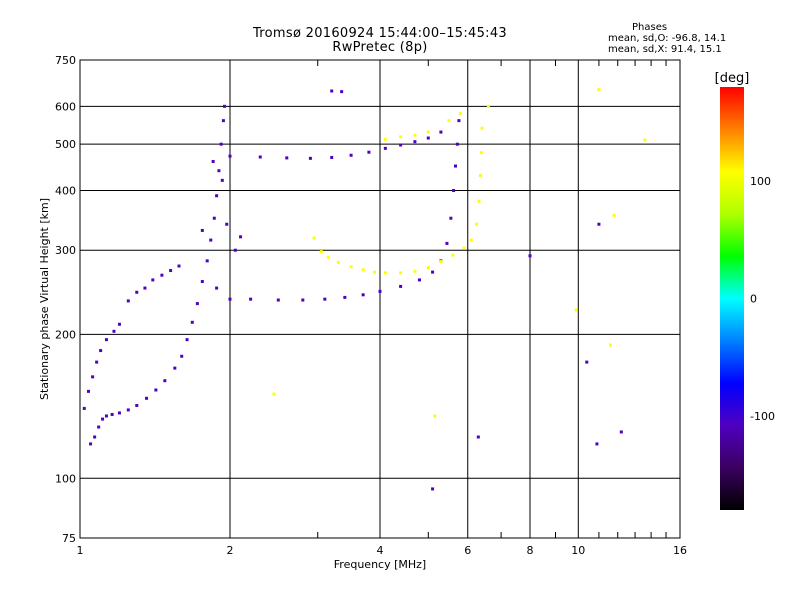  I want to click on x-tick-label: 4, so click(380, 550).